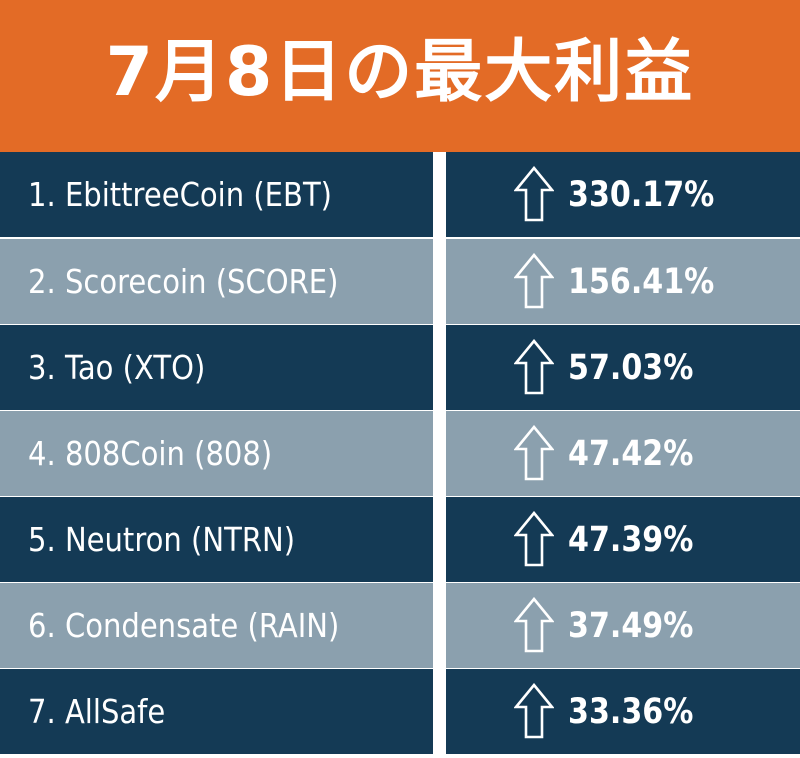 This screenshot has height=758, width=800. I want to click on table-row: 6. Condensate (RAIN) 37.49%, so click(400, 625).